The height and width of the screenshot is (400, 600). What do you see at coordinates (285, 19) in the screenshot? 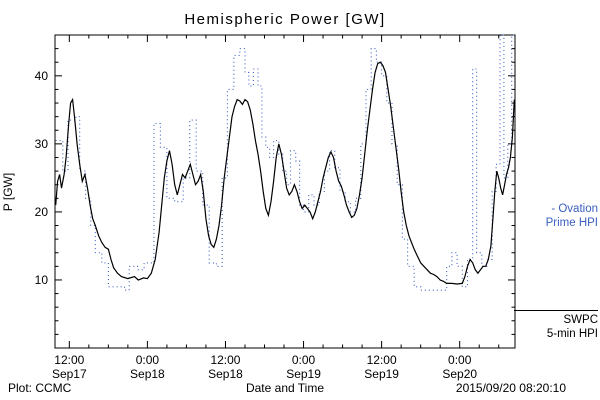
I see `chart-title: Hemispheric Power [GW]` at bounding box center [285, 19].